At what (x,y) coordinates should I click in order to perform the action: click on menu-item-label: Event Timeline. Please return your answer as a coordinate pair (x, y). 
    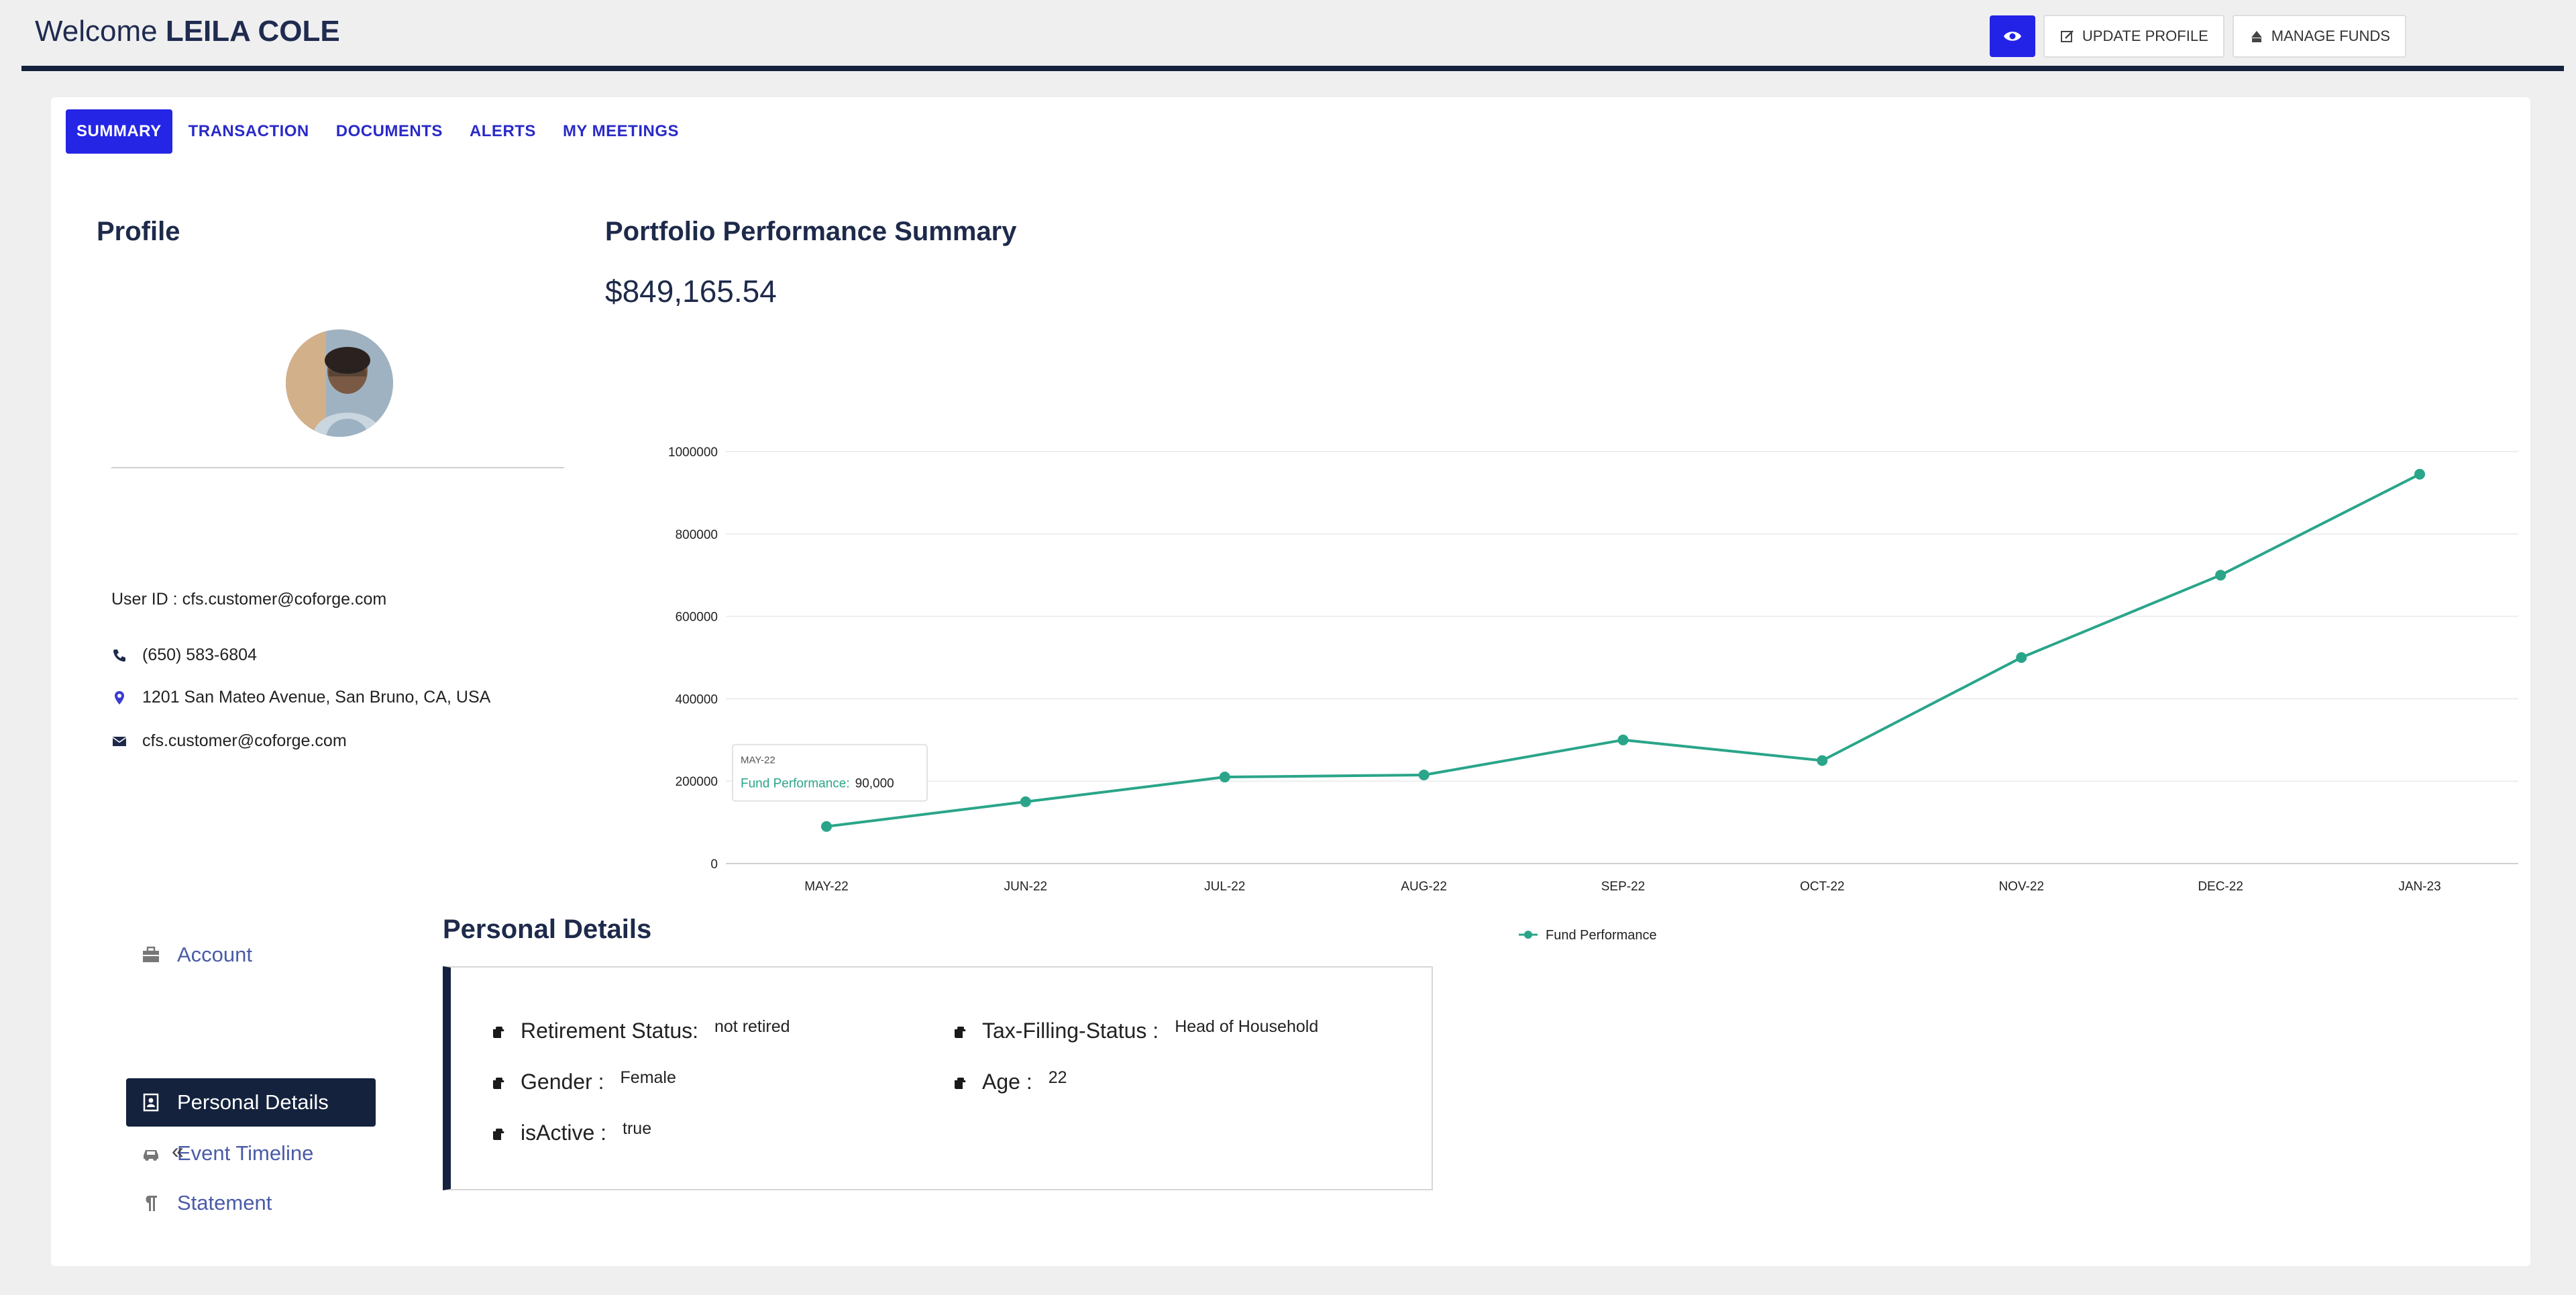
    Looking at the image, I should click on (245, 1153).